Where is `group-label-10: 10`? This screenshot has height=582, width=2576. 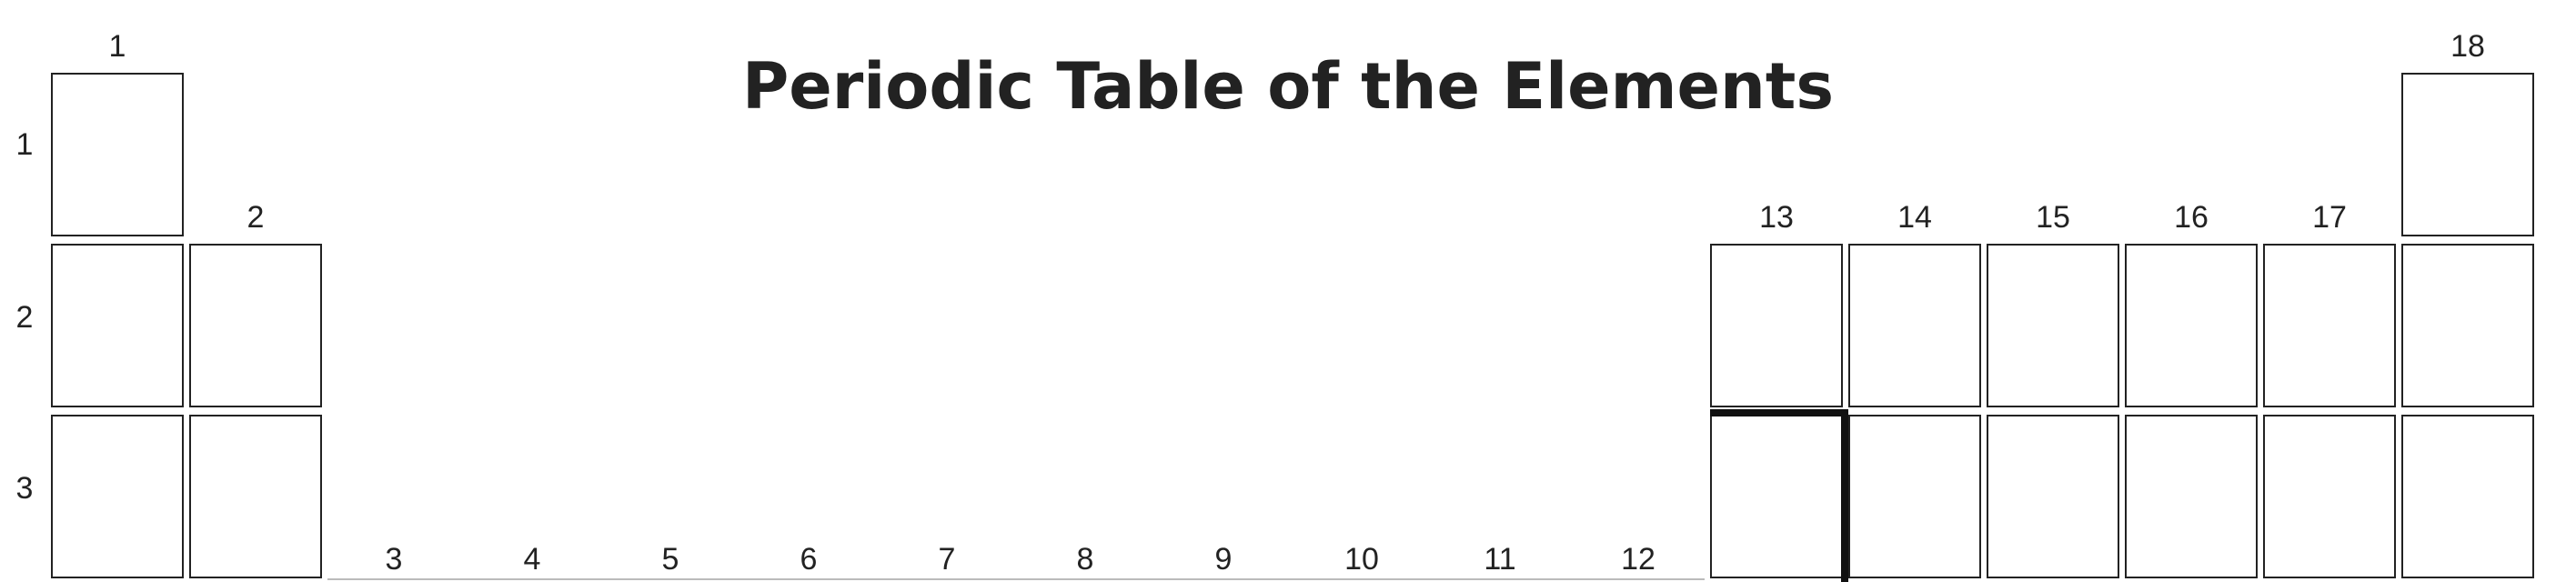 group-label-10: 10 is located at coordinates (1361, 560).